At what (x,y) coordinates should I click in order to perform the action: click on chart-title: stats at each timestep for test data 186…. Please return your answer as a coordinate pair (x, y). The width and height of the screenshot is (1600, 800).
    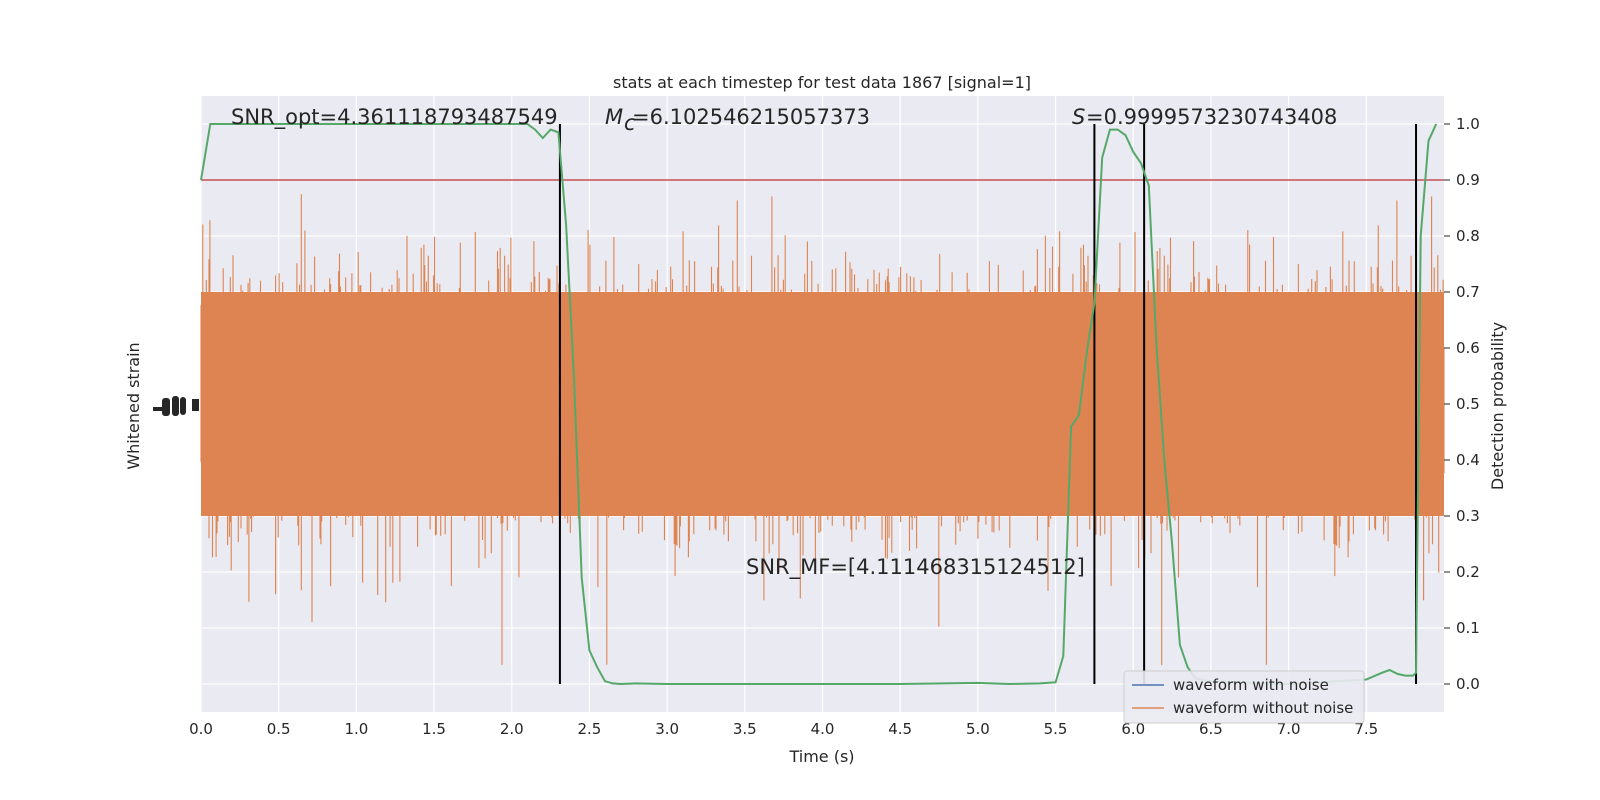
    Looking at the image, I should click on (822, 82).